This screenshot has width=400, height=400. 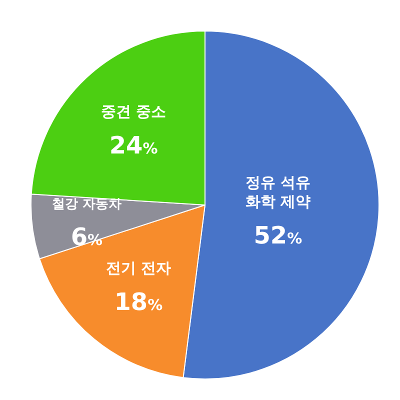 What do you see at coordinates (139, 267) in the screenshot?
I see `slice-label: 전기 전자` at bounding box center [139, 267].